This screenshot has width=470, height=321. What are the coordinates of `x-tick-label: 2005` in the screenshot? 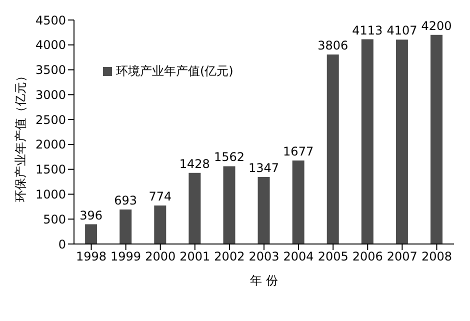 It's located at (333, 257).